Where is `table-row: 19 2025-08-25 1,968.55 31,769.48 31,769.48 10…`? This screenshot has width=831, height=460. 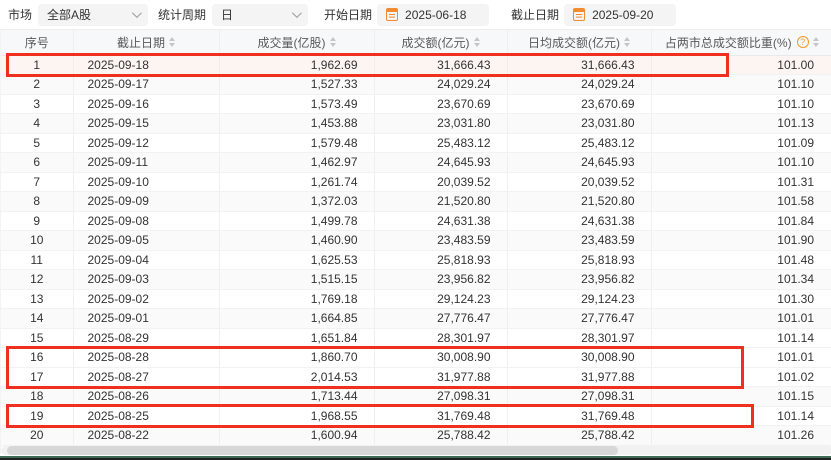 table-row: 19 2025-08-25 1,968.55 31,769.48 31,769.48 10… is located at coordinates (416, 416).